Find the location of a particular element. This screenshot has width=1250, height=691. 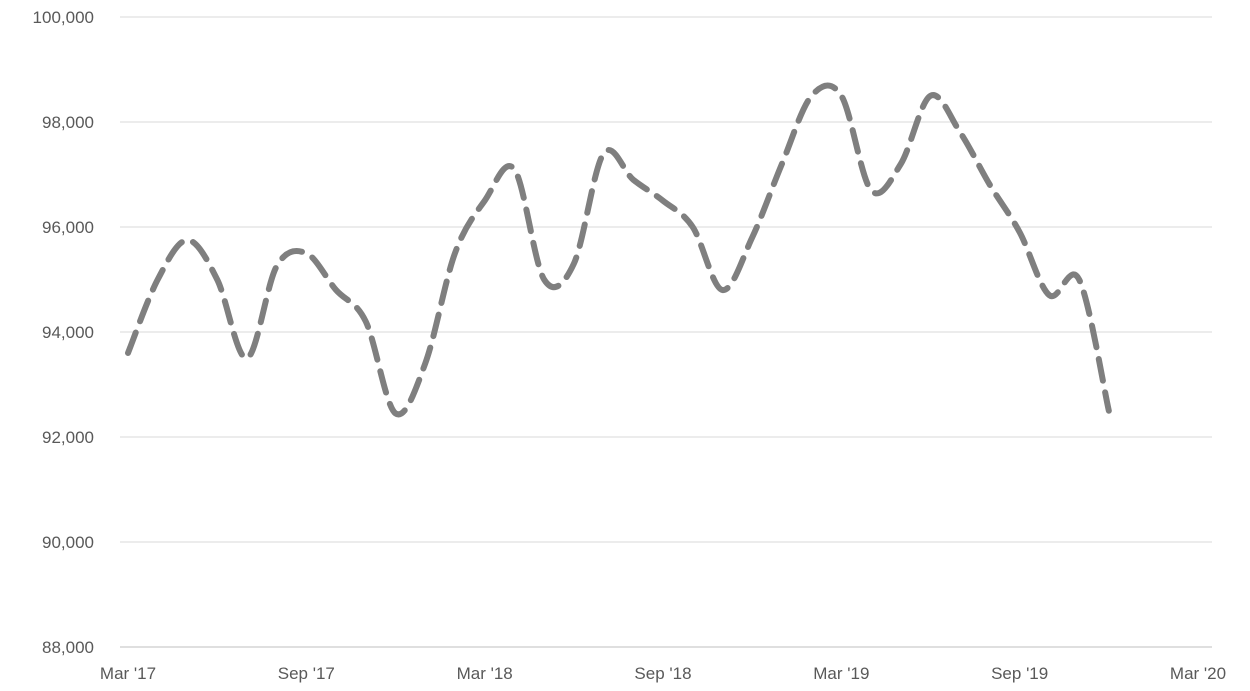

x-tick-label: Mar '18 is located at coordinates (485, 673).